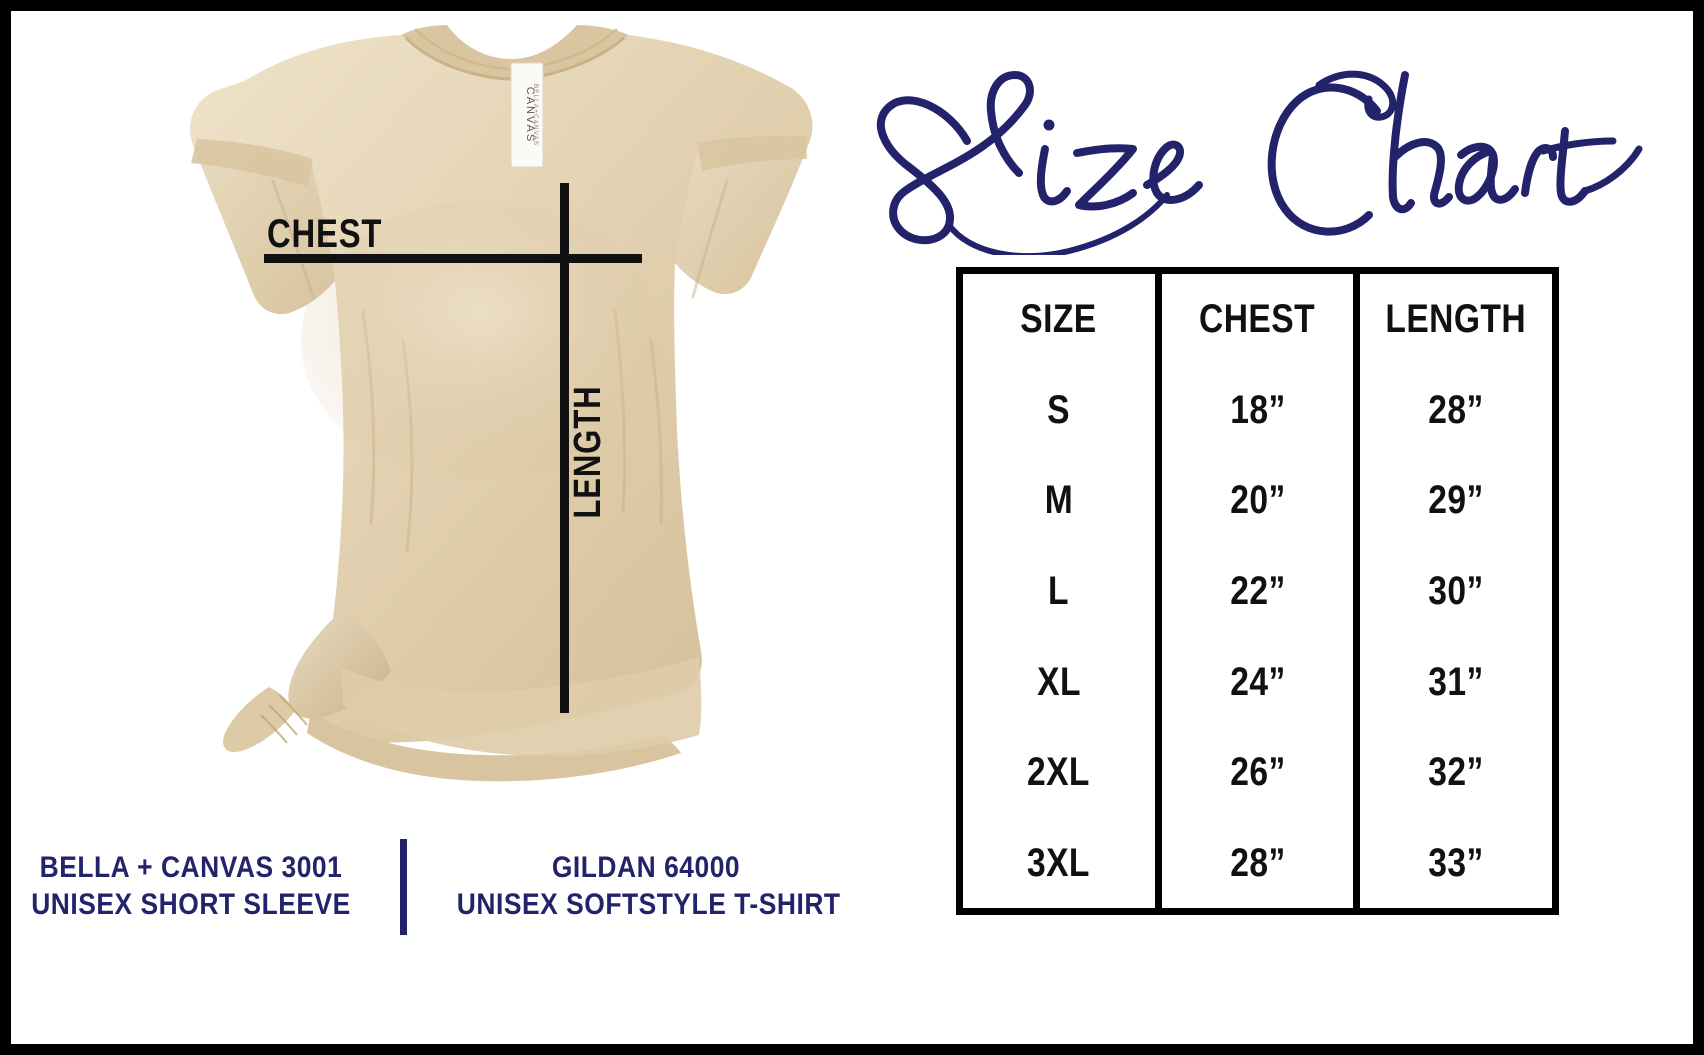 This screenshot has width=1704, height=1055. I want to click on table-row: M, so click(1059, 500).